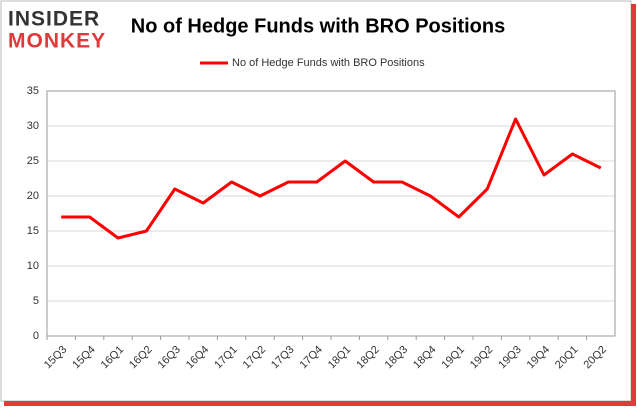 This screenshot has height=408, width=637. What do you see at coordinates (57, 41) in the screenshot?
I see `logo-bottom: MONKEY` at bounding box center [57, 41].